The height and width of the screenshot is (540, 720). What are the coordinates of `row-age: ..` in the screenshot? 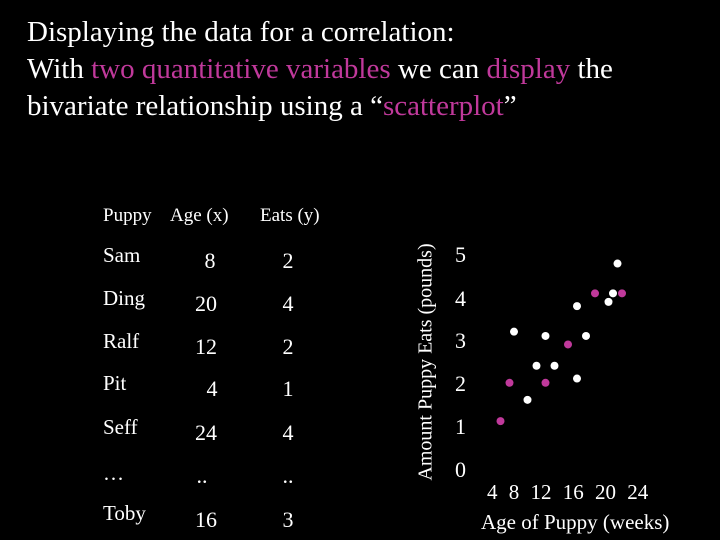 It's located at (202, 475).